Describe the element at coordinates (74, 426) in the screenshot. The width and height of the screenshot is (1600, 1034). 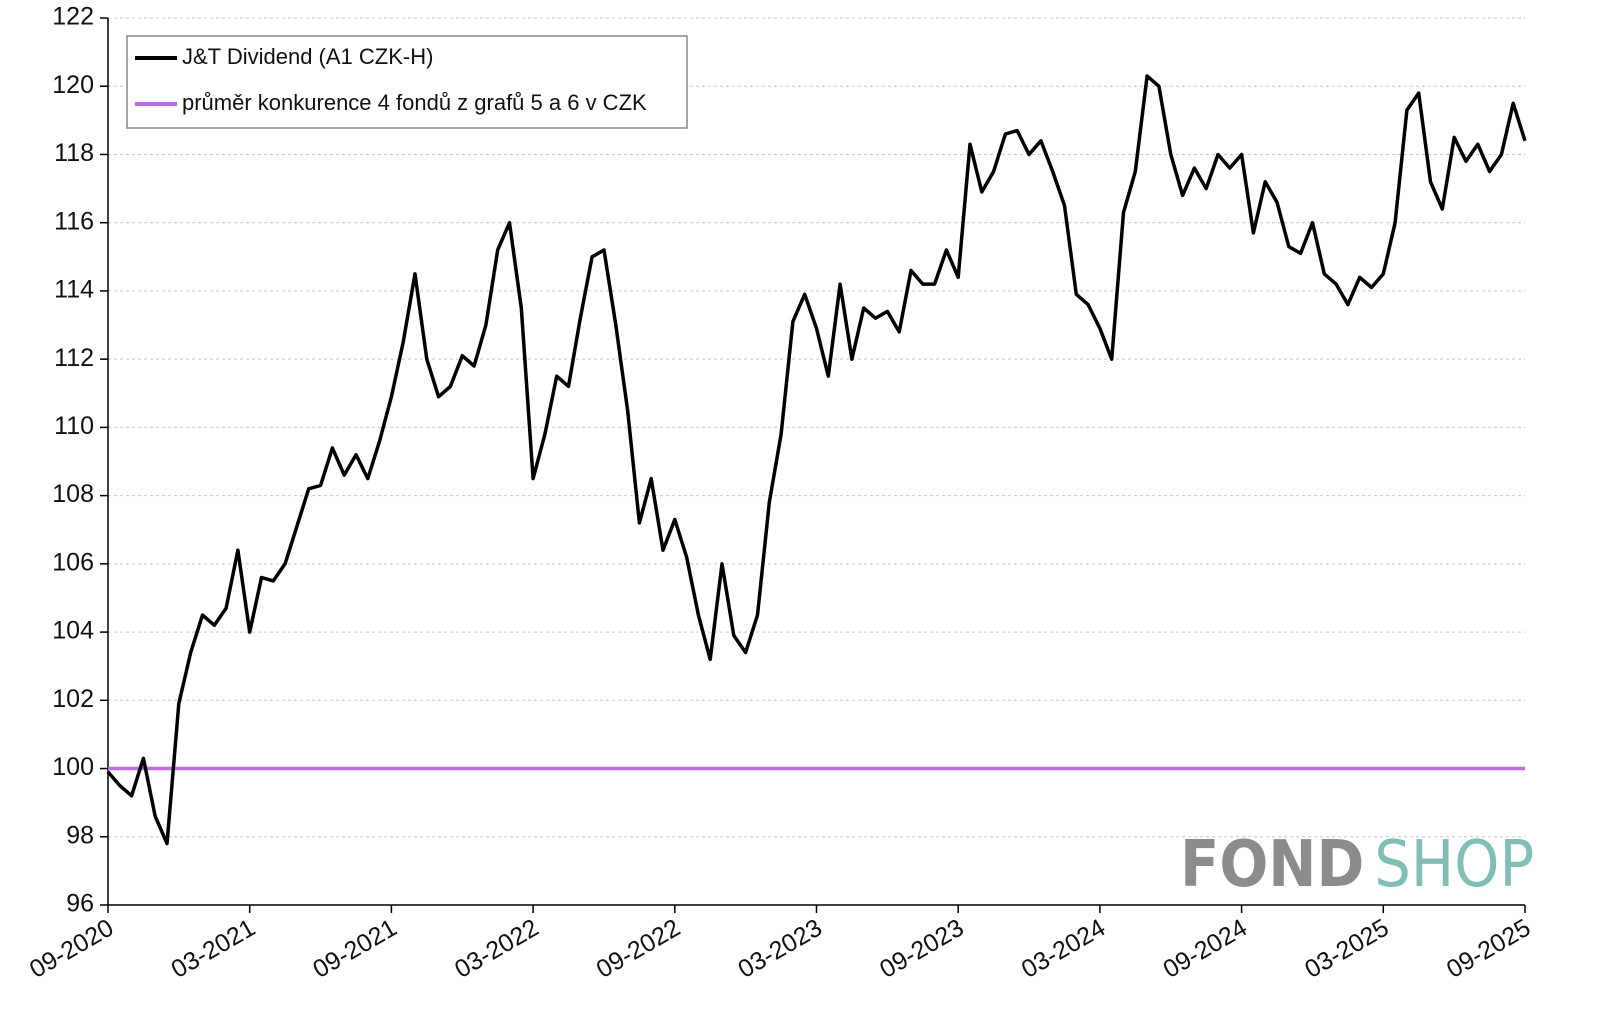
I see `y-tick-label: 110` at that location.